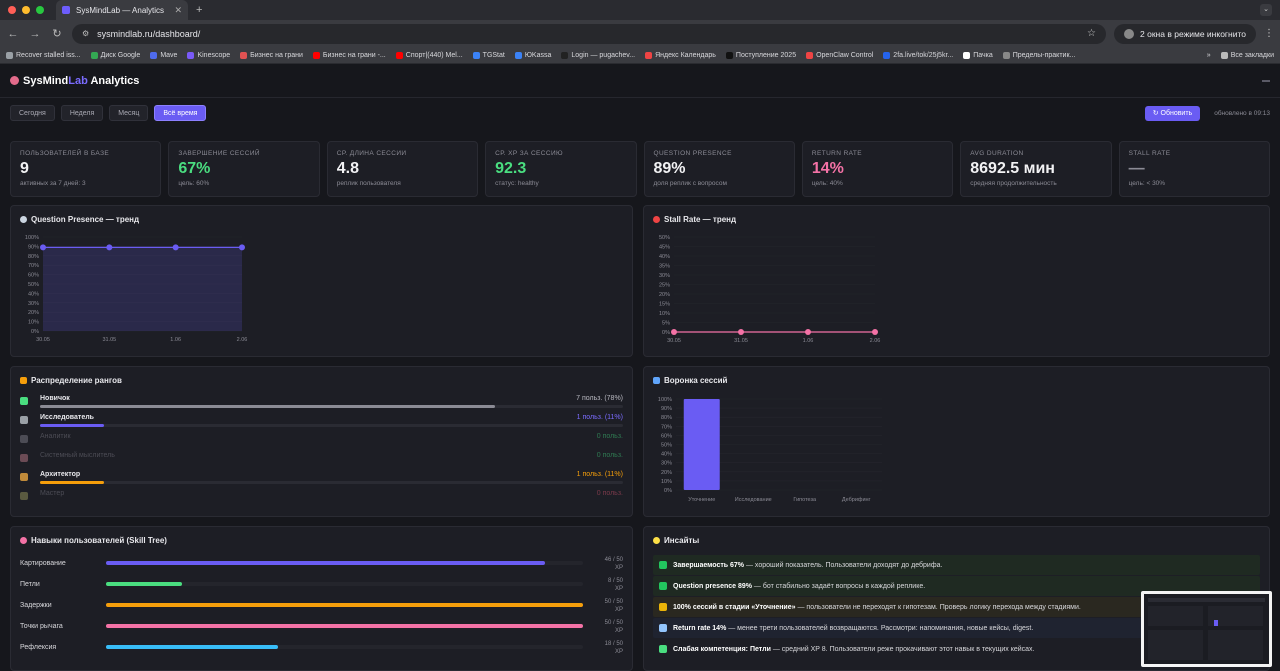  What do you see at coordinates (613, 560) in the screenshot?
I see `skill-xp-value: 46 / 50` at bounding box center [613, 560].